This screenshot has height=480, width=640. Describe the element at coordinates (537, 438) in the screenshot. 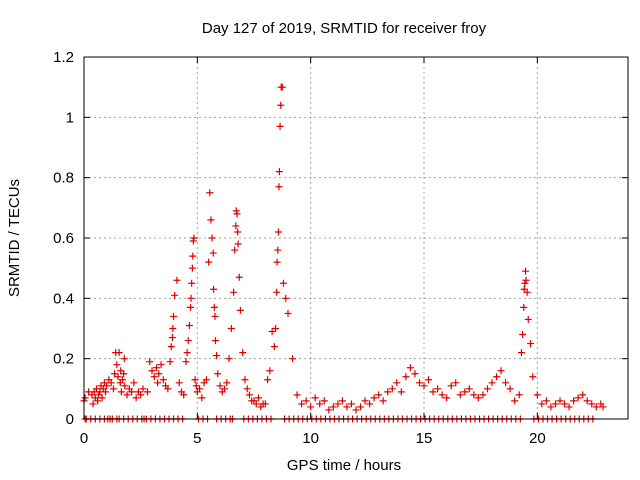

I see `x-tick-label: 20` at that location.